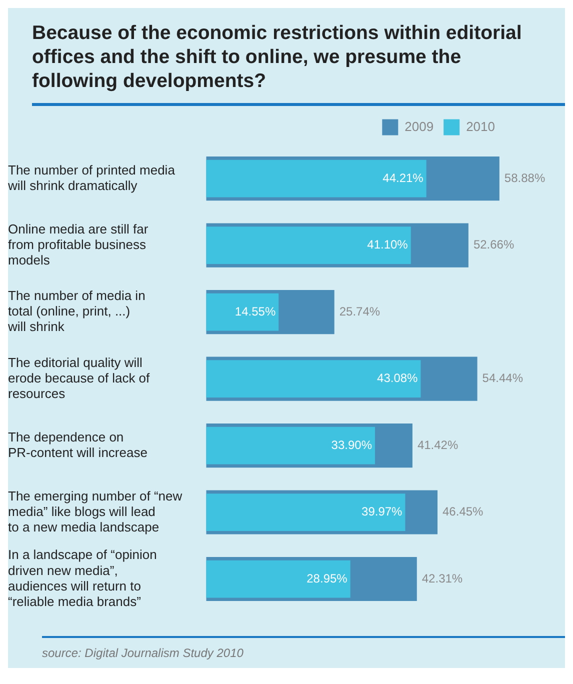 This screenshot has height=684, width=573. Describe the element at coordinates (78, 445) in the screenshot. I see `y-tick-label: The dependence on PR-content will increase` at that location.